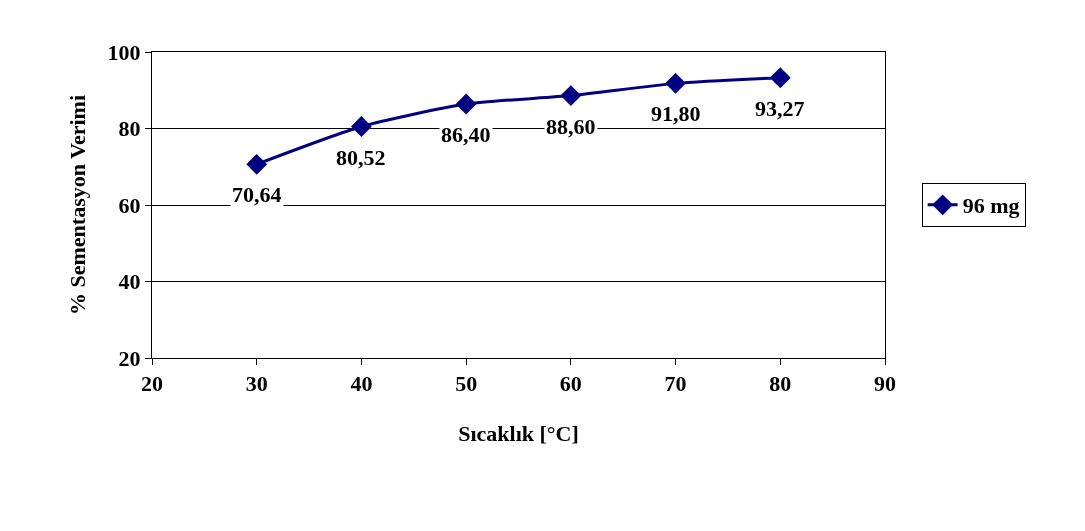 Image resolution: width=1085 pixels, height=531 pixels. Describe the element at coordinates (124, 52) in the screenshot. I see `y-tick-label: 100` at that location.